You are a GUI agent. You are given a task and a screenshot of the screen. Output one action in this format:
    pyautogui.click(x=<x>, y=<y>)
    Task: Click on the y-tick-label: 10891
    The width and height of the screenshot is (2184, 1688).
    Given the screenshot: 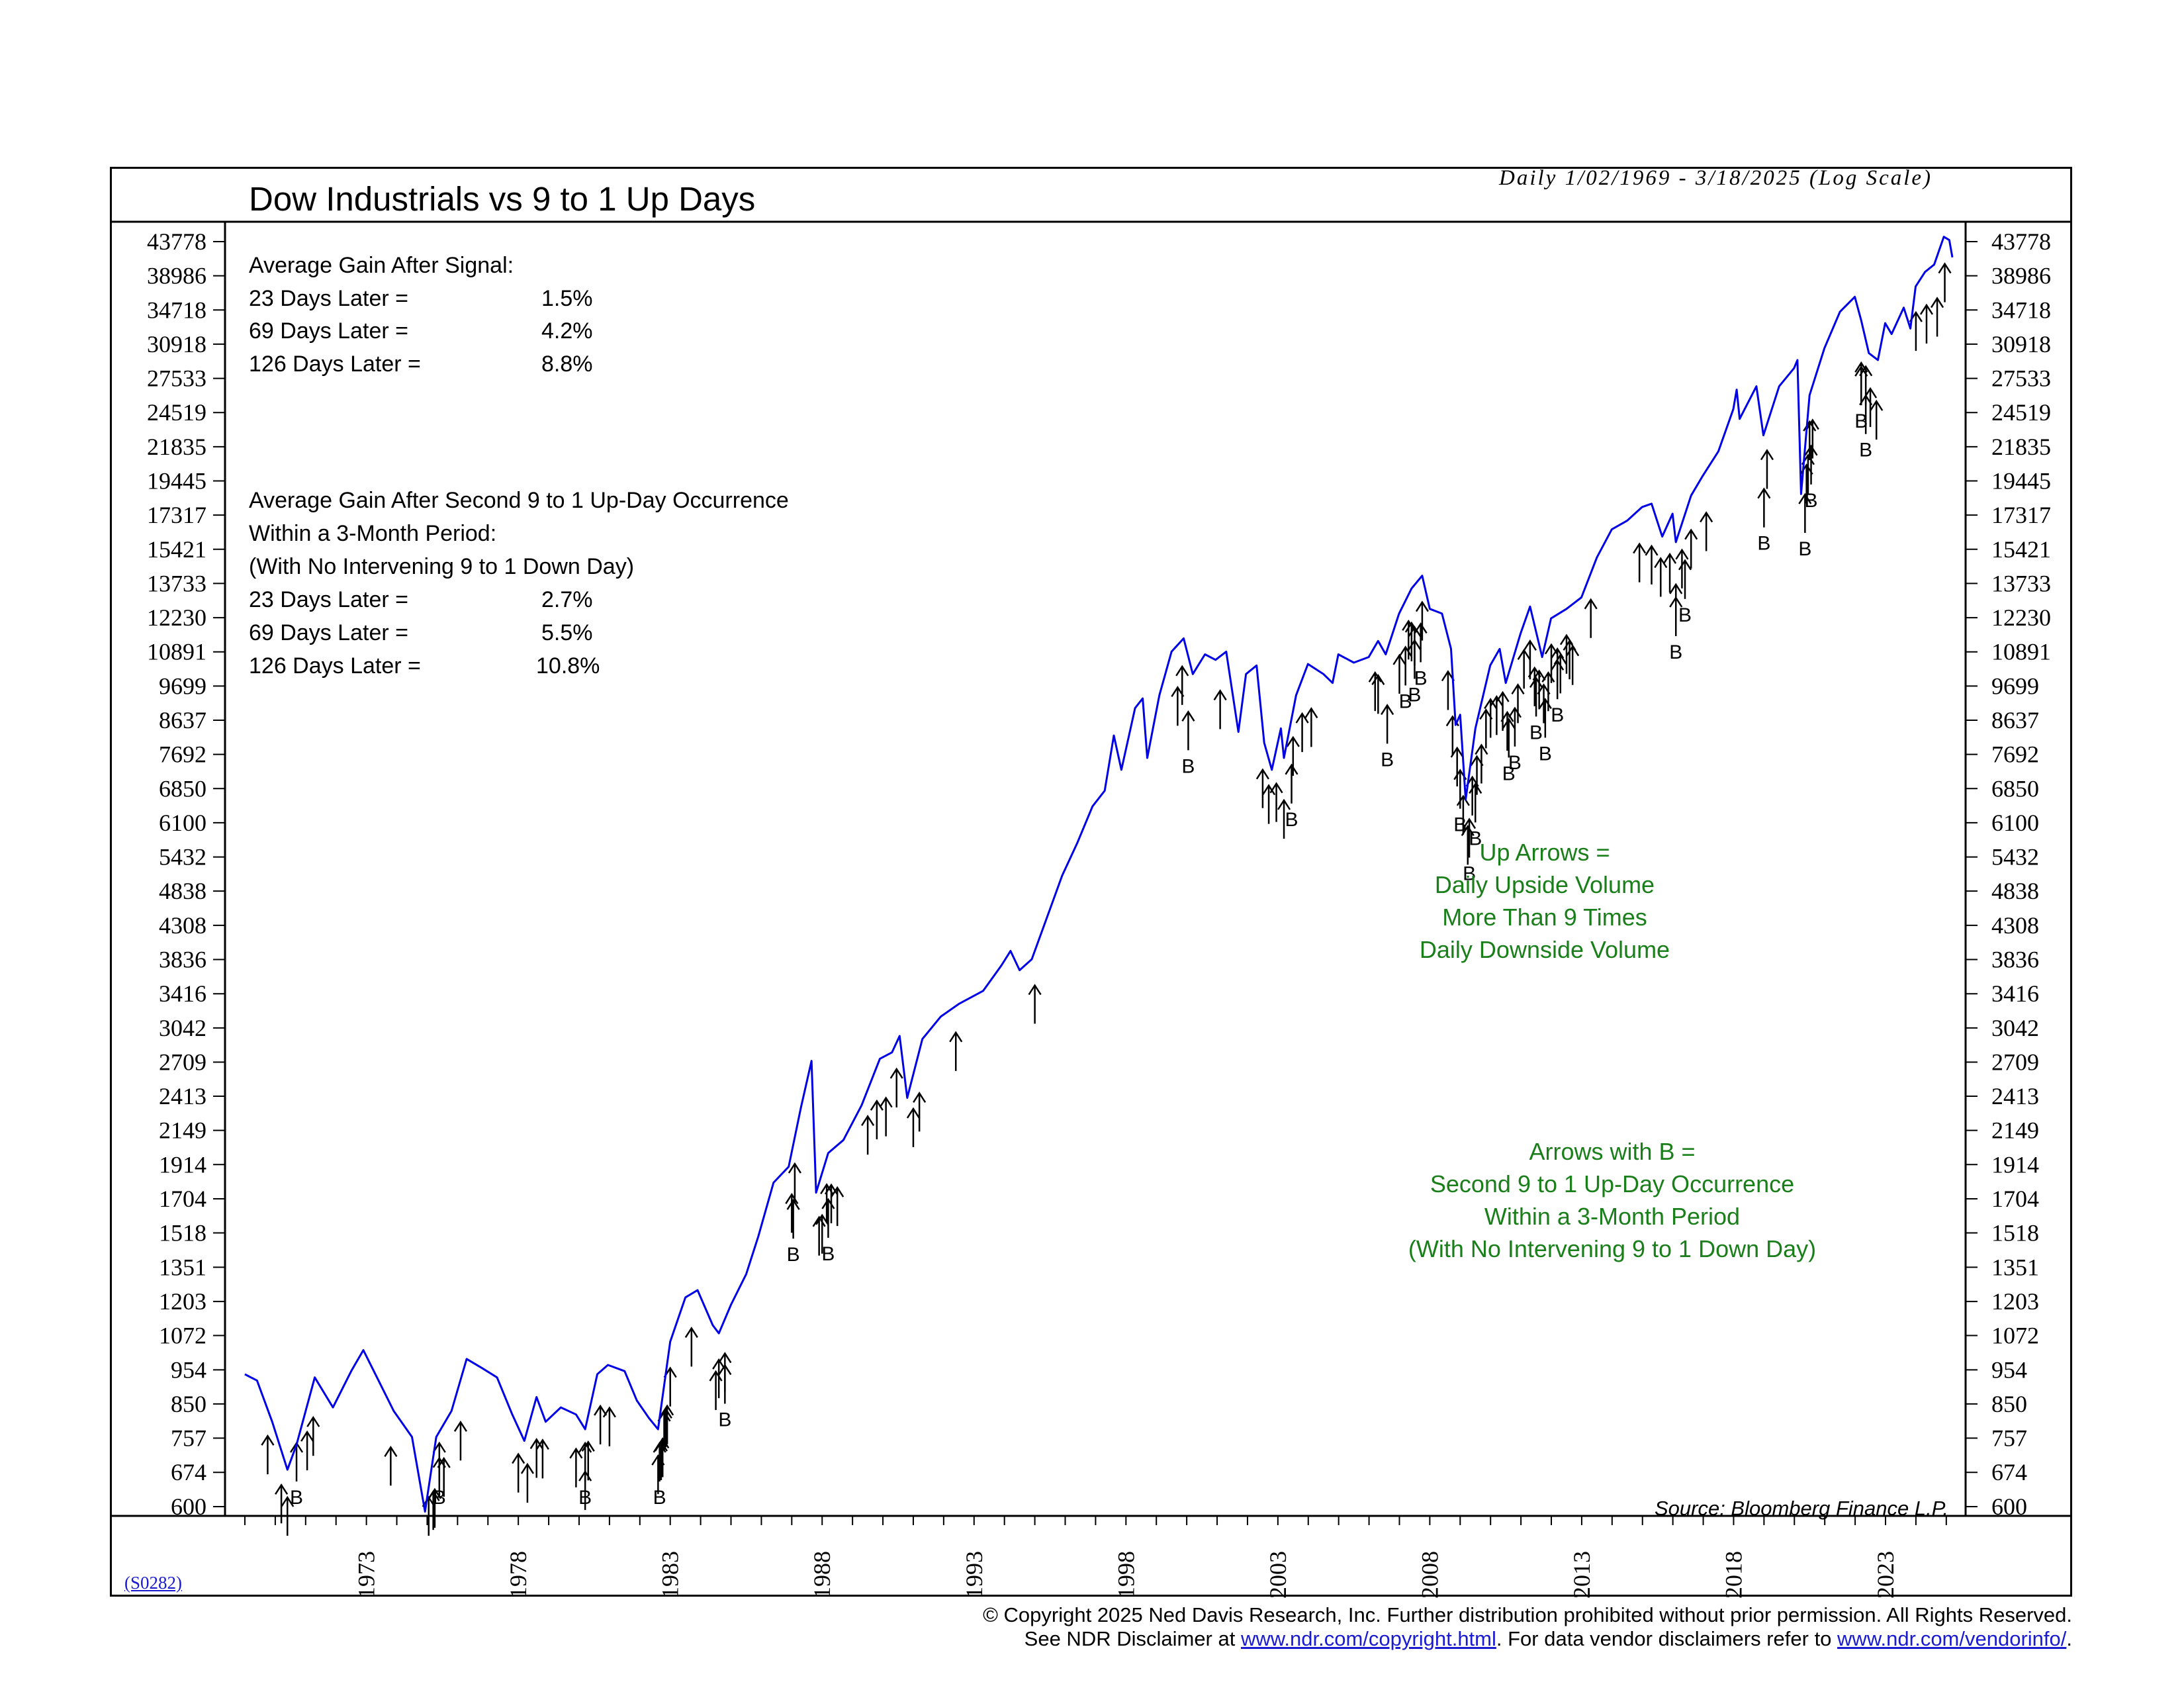 What is the action you would take?
    pyautogui.click(x=2021, y=652)
    